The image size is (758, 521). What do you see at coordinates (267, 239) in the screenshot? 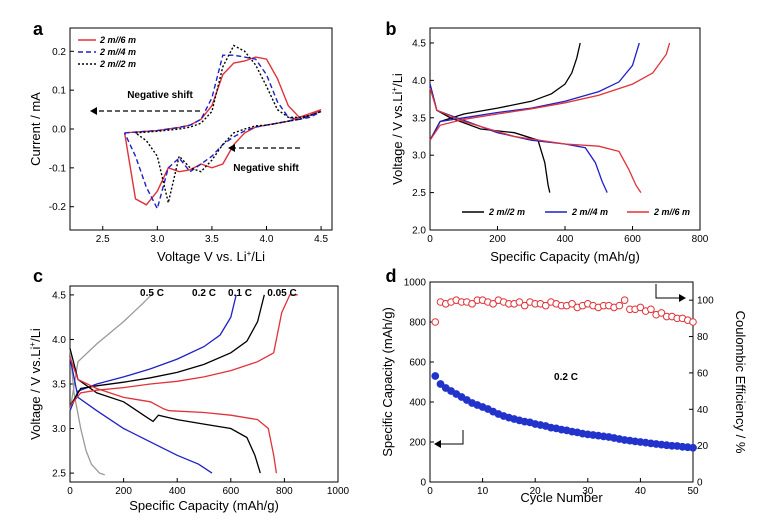
I see `panel-a-xtick-label: 4.0` at bounding box center [267, 239].